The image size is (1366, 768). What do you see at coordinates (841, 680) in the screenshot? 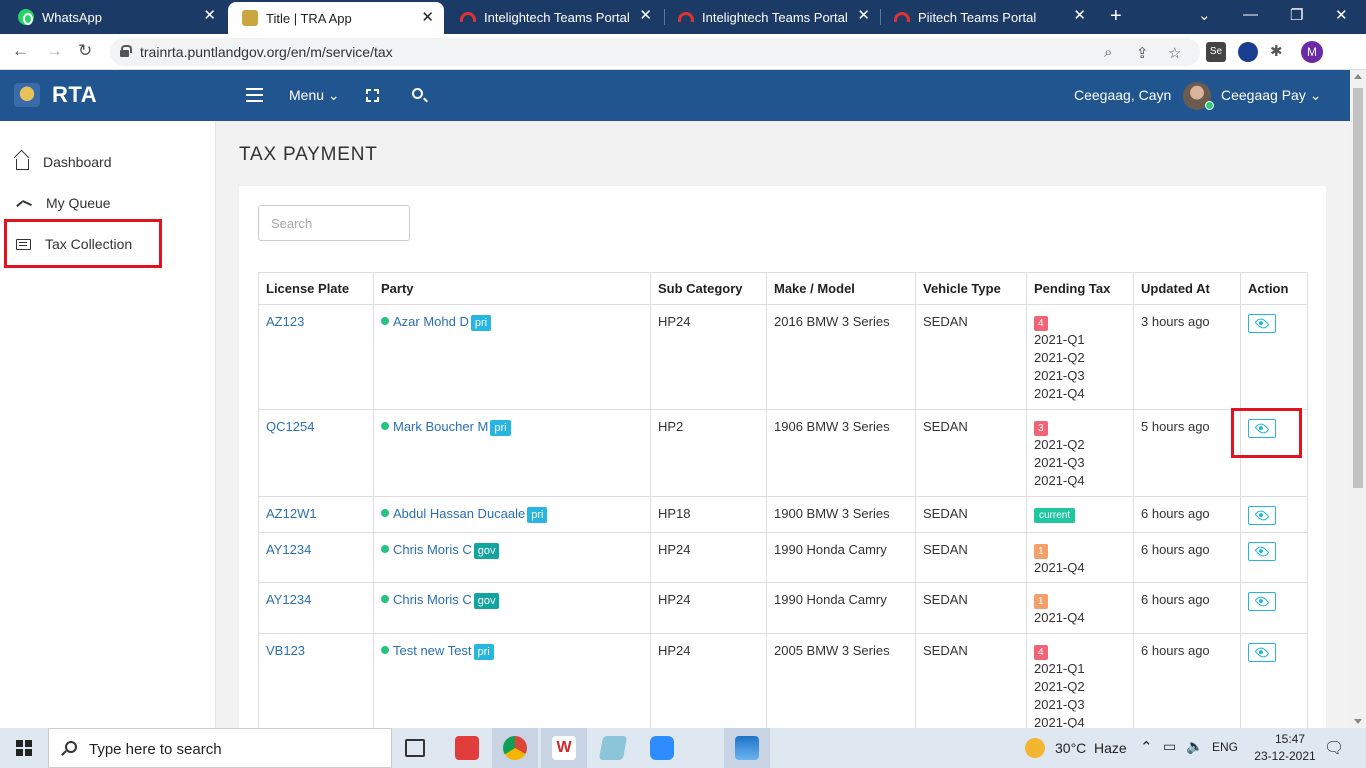
I see `make-model: 2005 BMW 3 Series` at bounding box center [841, 680].